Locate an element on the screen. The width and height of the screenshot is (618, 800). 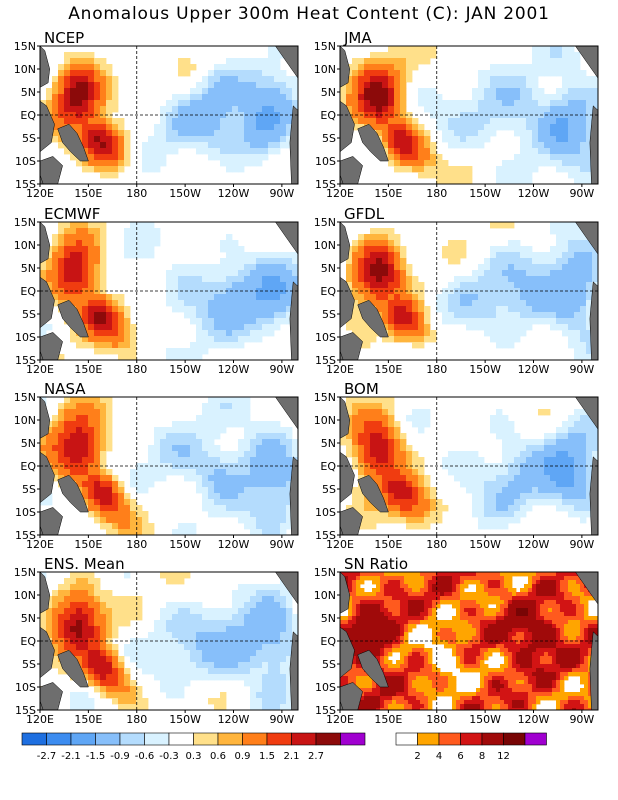
legend-tick-label: 0.9 is located at coordinates (243, 756).